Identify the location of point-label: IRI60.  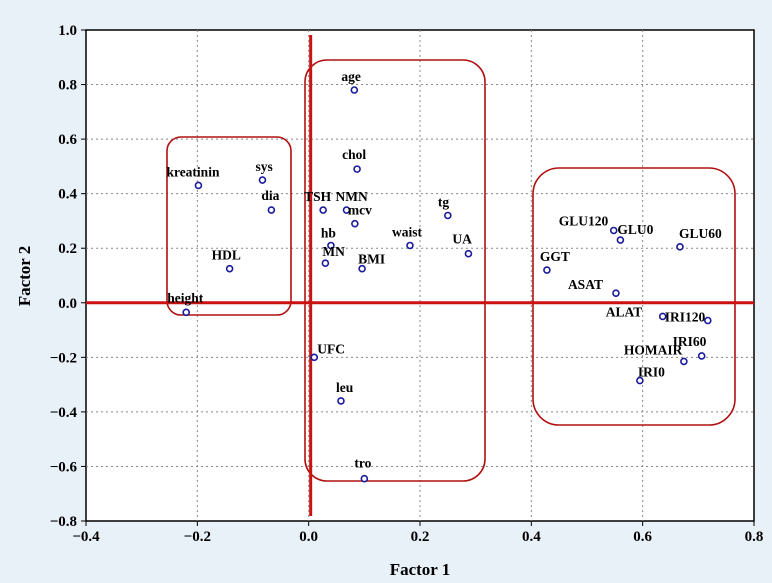
(690, 341).